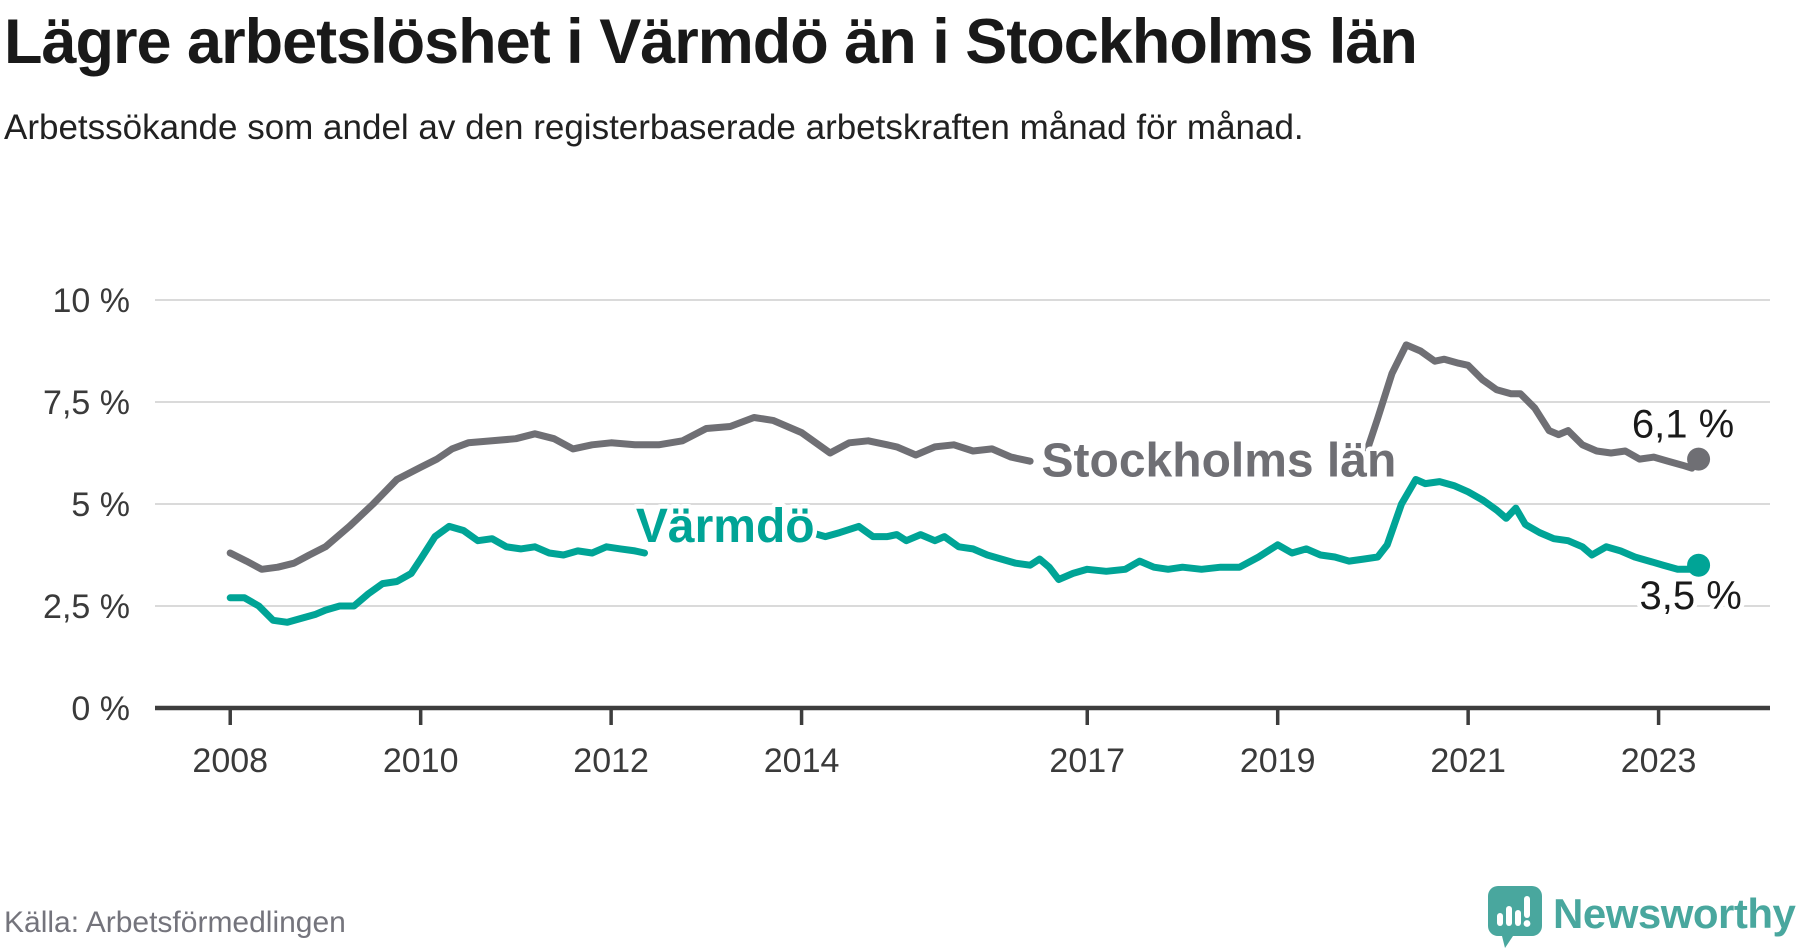 This screenshot has width=1800, height=948. Describe the element at coordinates (611, 761) in the screenshot. I see `x-tick-label: 2012` at that location.